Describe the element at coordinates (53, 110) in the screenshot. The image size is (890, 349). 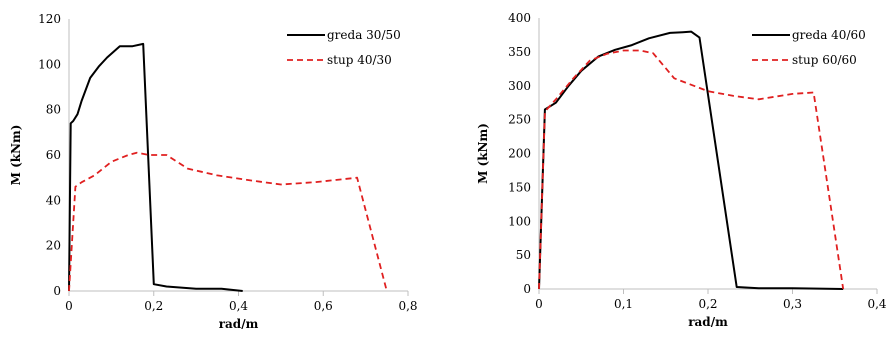
I see `chart-0-y-tick-label: 80` at that location.